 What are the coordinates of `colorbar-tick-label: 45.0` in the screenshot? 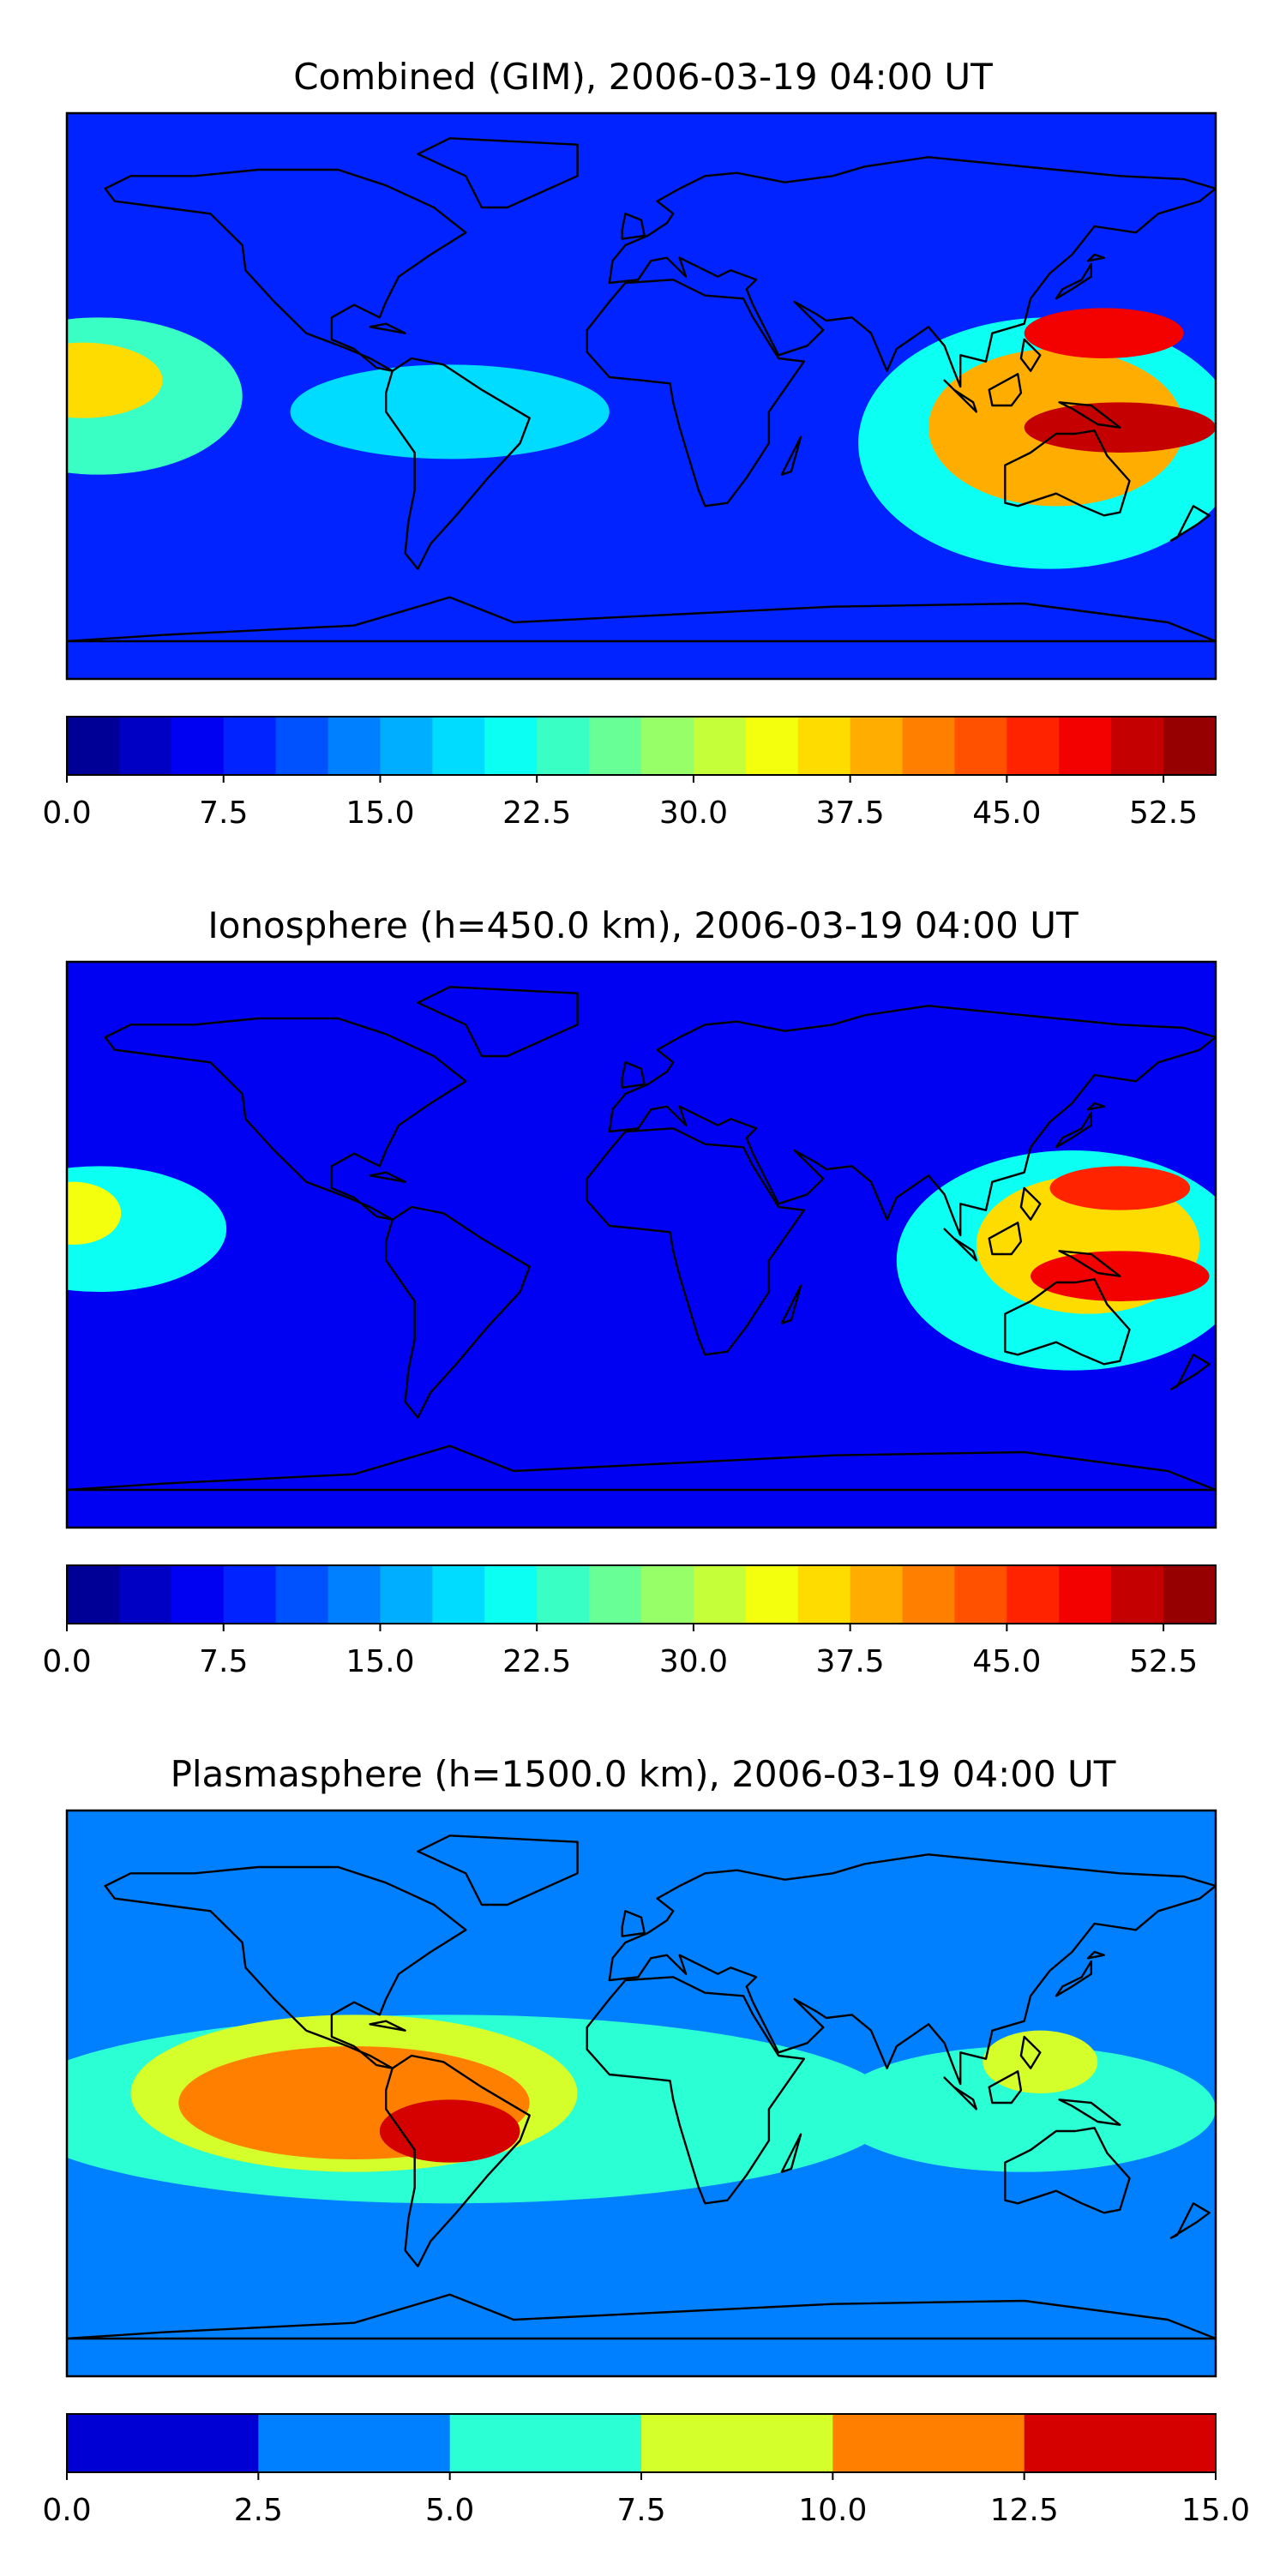 It's located at (1006, 1661).